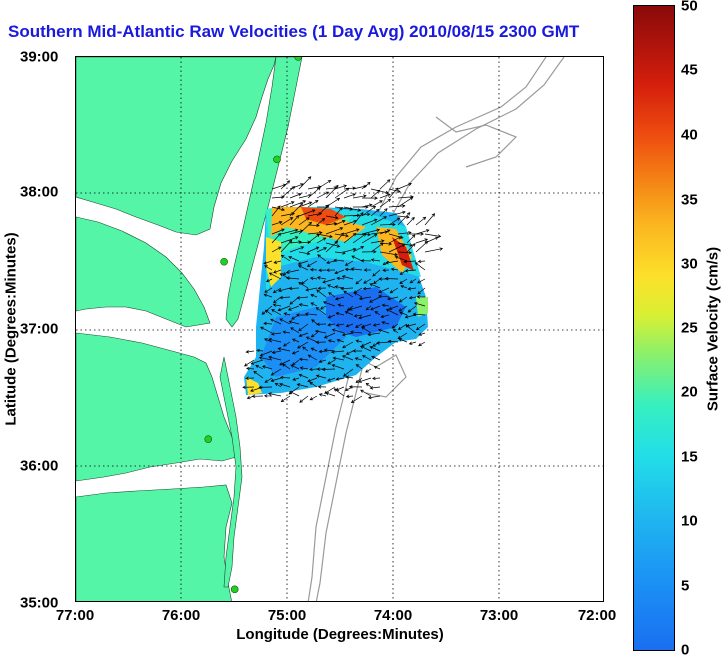 The height and width of the screenshot is (659, 724). Describe the element at coordinates (287, 615) in the screenshot. I see `x-tick-label: 75:00` at that location.